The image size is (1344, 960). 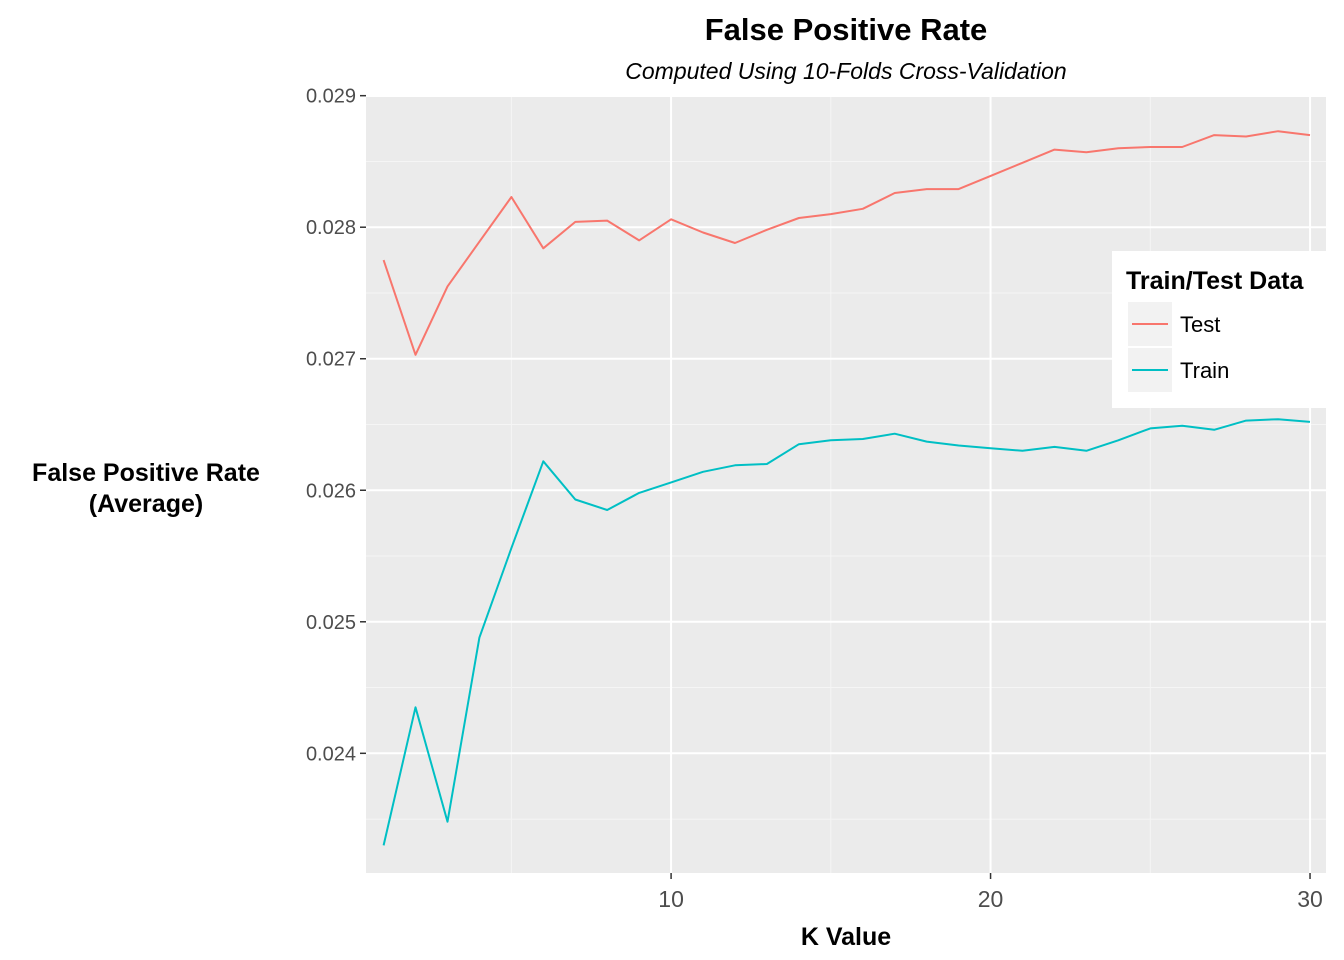 What do you see at coordinates (331, 97) in the screenshot?
I see `y-tick-label: 0.029` at bounding box center [331, 97].